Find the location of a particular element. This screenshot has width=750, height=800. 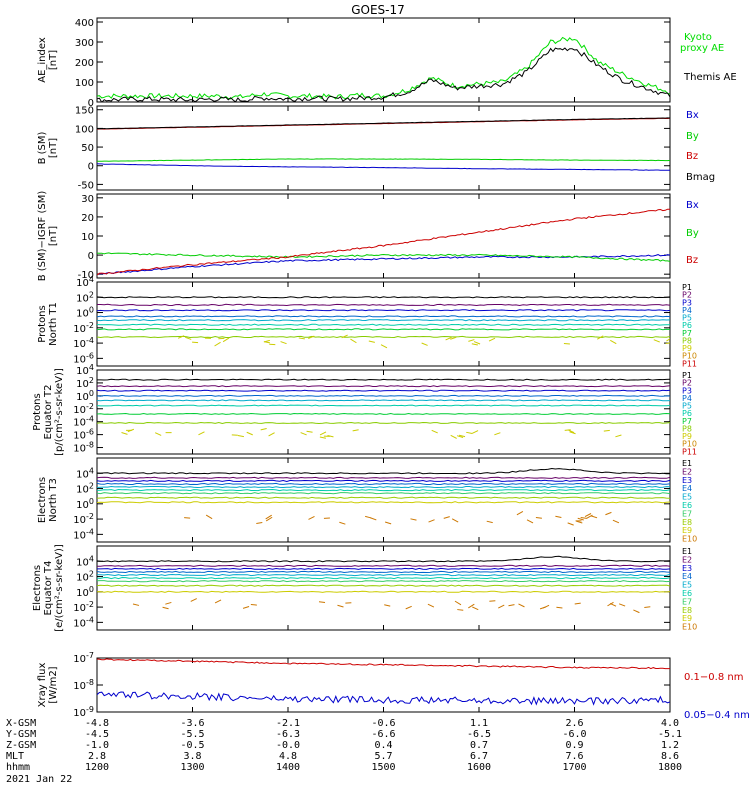

footer-value: -3.6 is located at coordinates (192, 723).